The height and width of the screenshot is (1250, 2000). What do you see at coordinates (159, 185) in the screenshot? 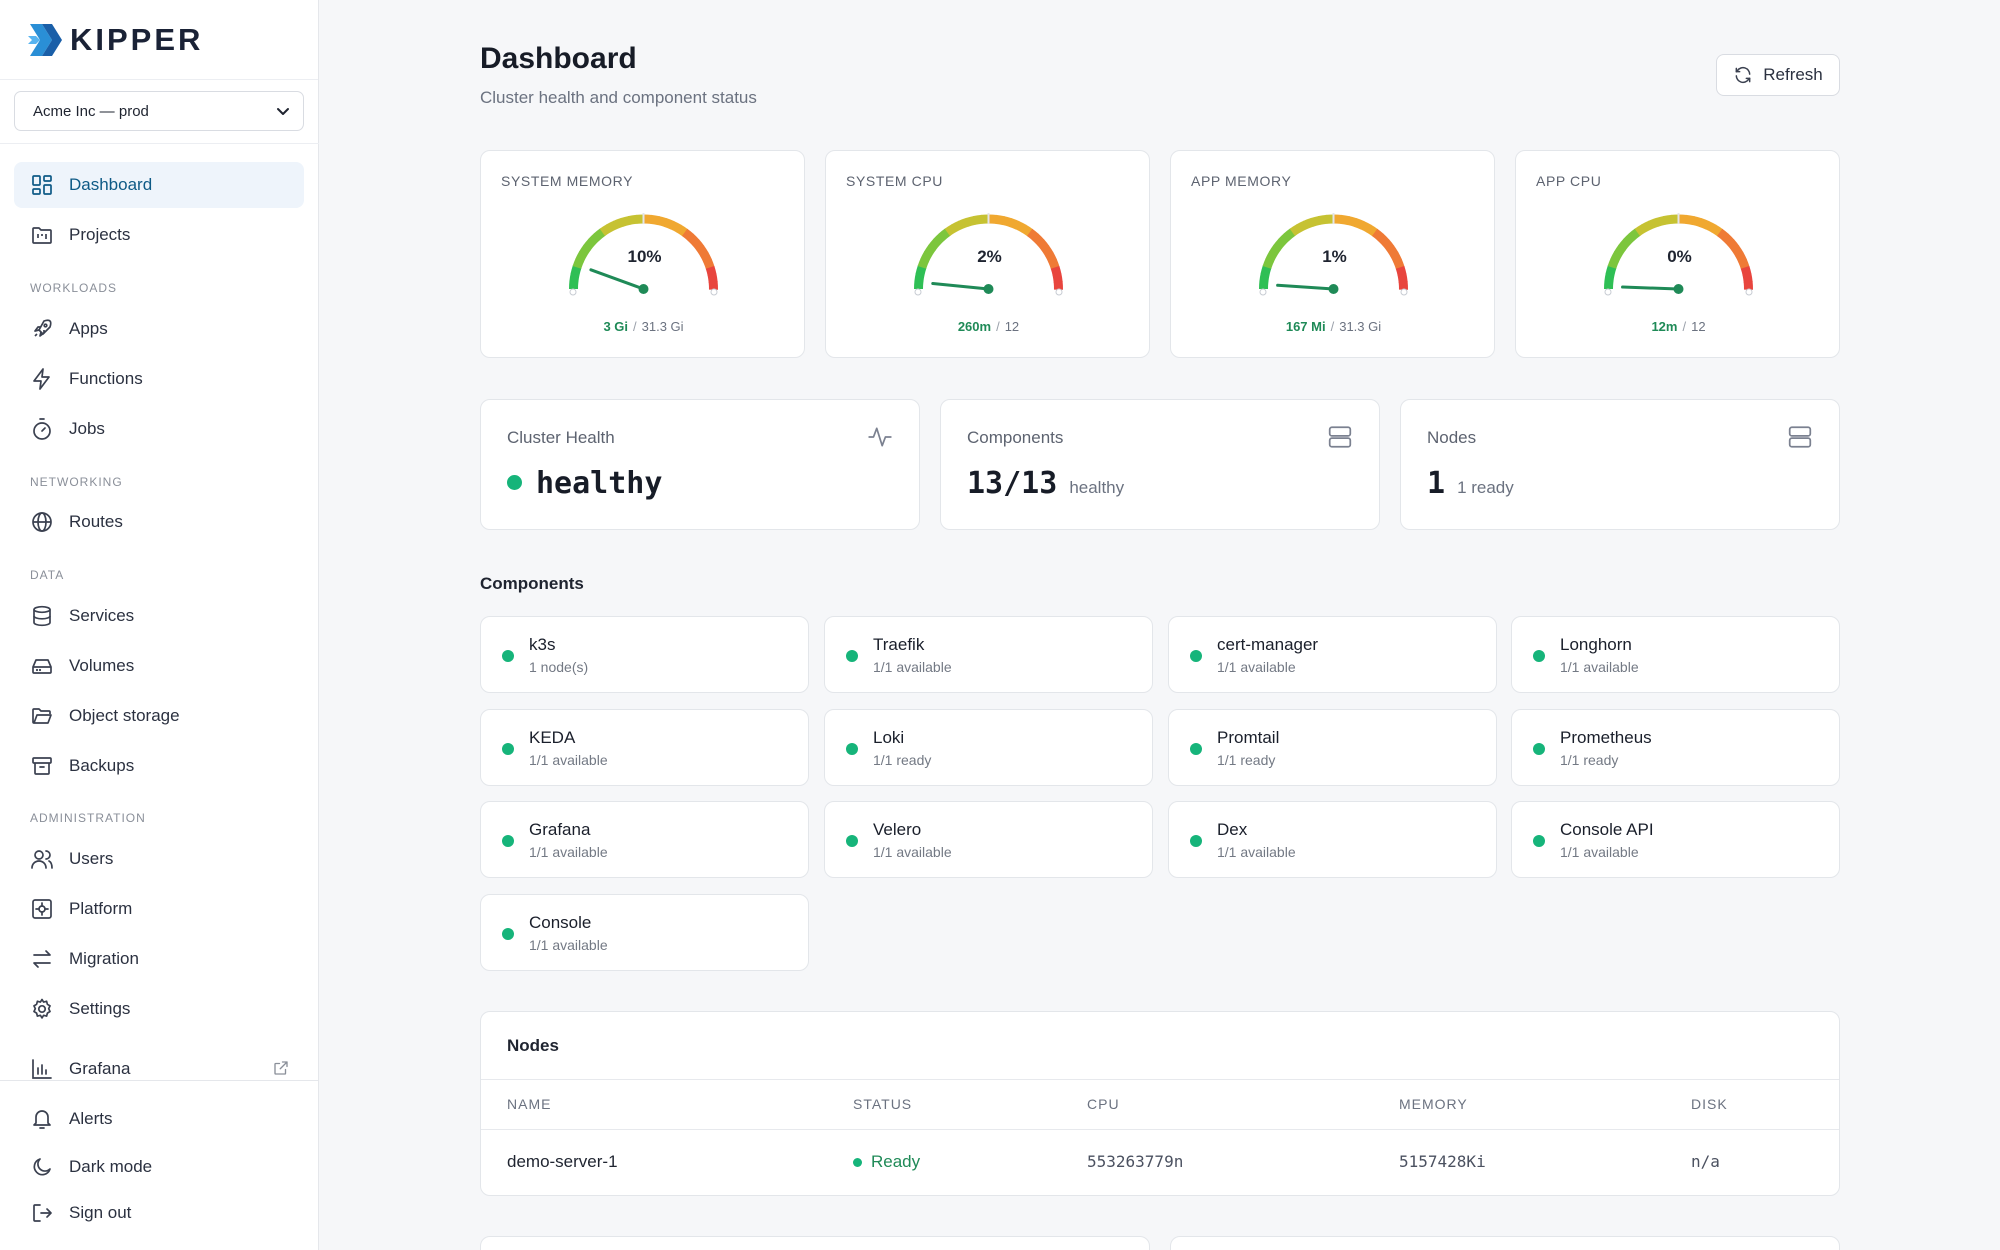
I see `sidebar-item-dashboard: Dashboard` at bounding box center [159, 185].